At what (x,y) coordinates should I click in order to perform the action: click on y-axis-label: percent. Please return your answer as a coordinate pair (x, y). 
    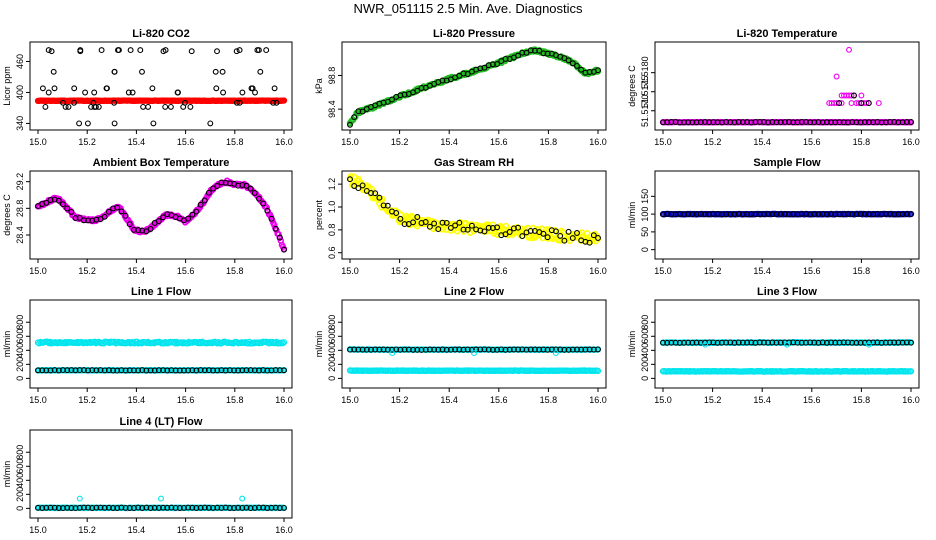
    Looking at the image, I should click on (319, 214).